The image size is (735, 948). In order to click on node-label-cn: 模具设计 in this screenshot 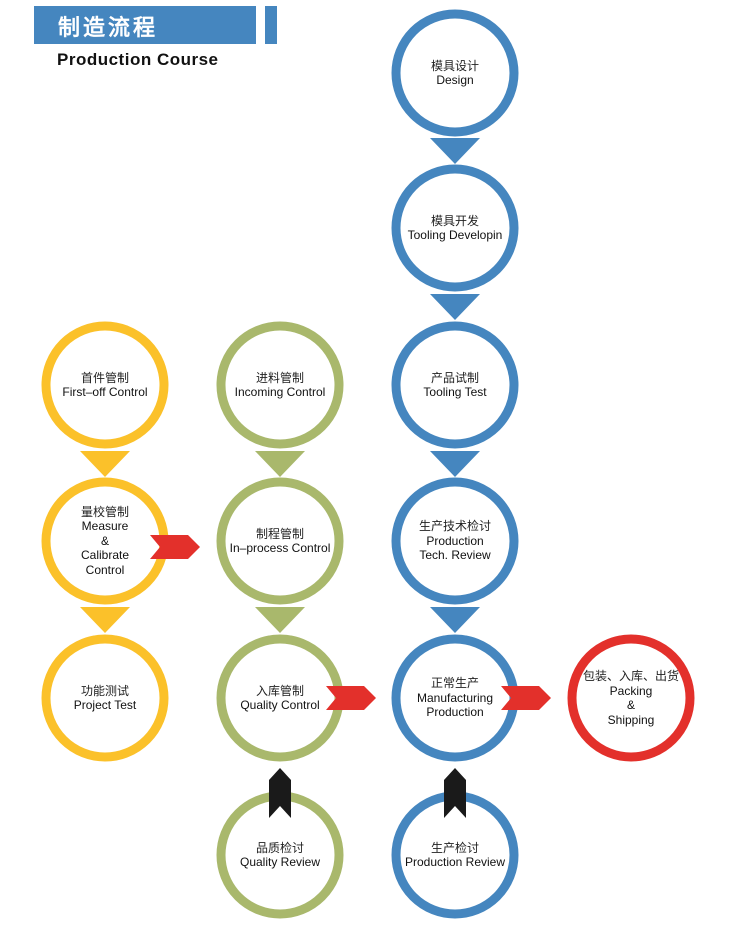, I will do `click(454, 65)`.